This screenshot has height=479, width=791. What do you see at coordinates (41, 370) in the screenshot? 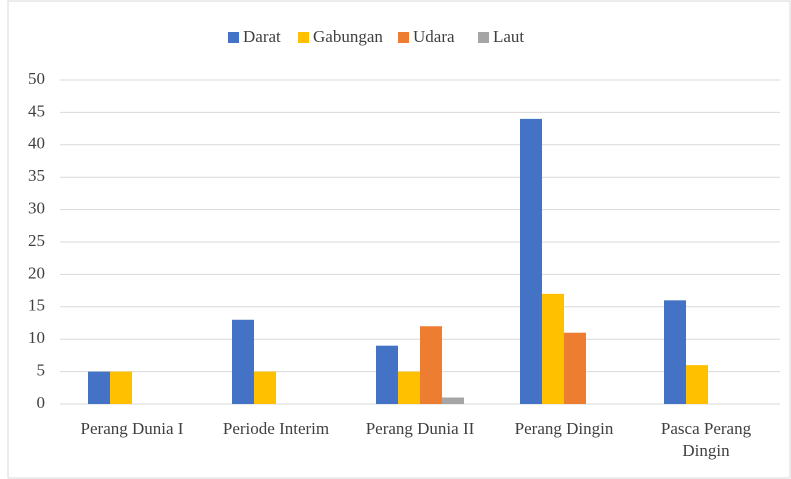
I see `y-tick-label: 5` at bounding box center [41, 370].